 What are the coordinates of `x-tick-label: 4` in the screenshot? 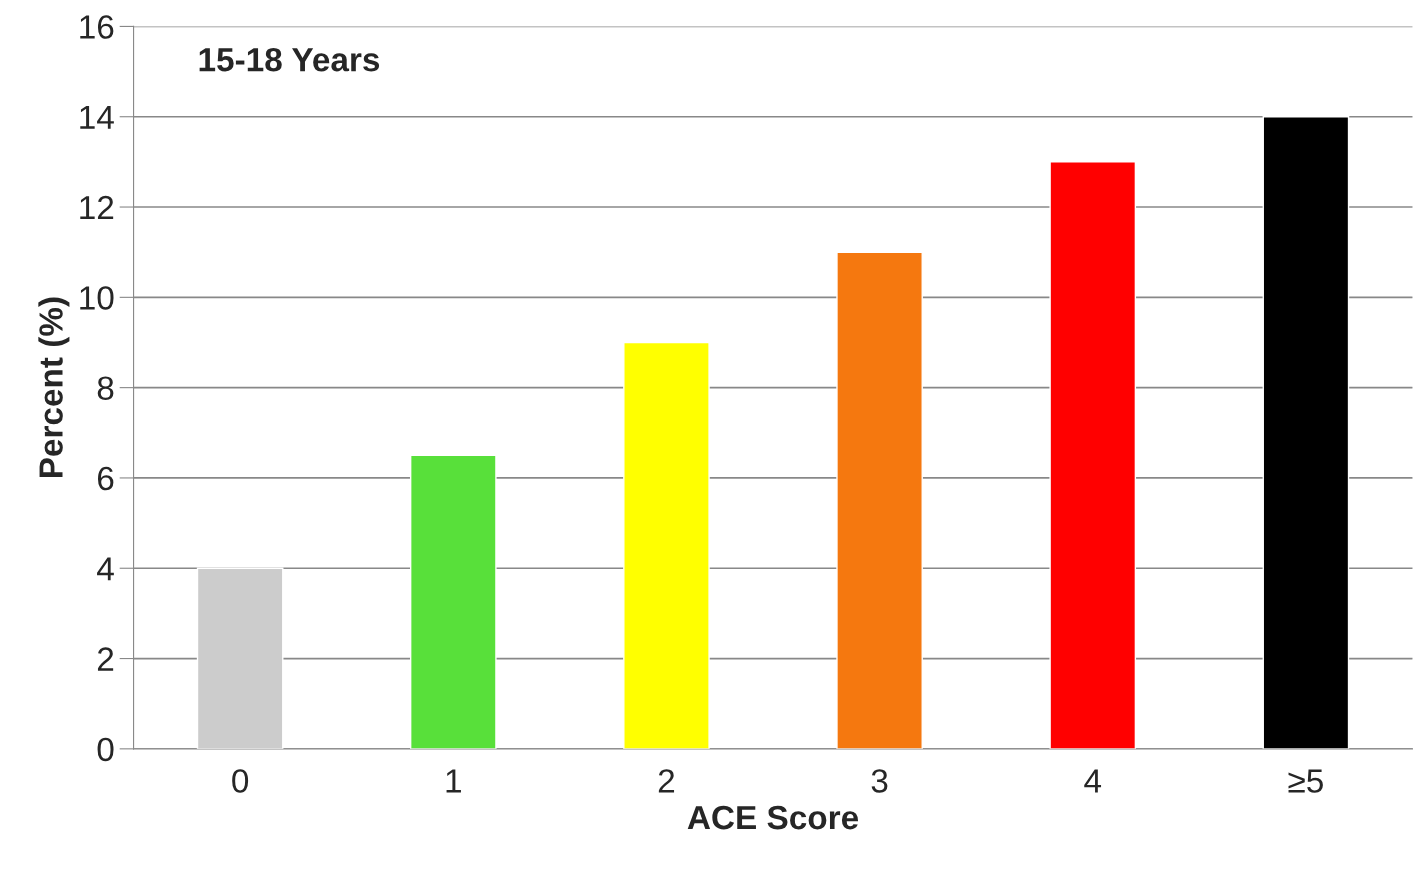 It's located at (1093, 781).